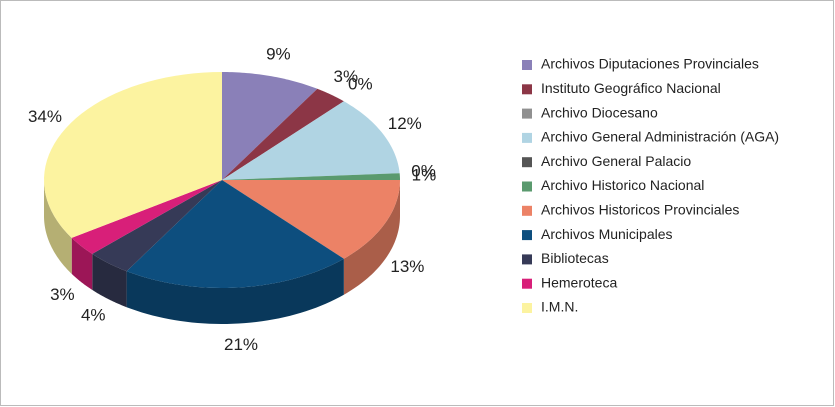 The width and height of the screenshot is (835, 407). I want to click on value-label: 13%, so click(407, 266).